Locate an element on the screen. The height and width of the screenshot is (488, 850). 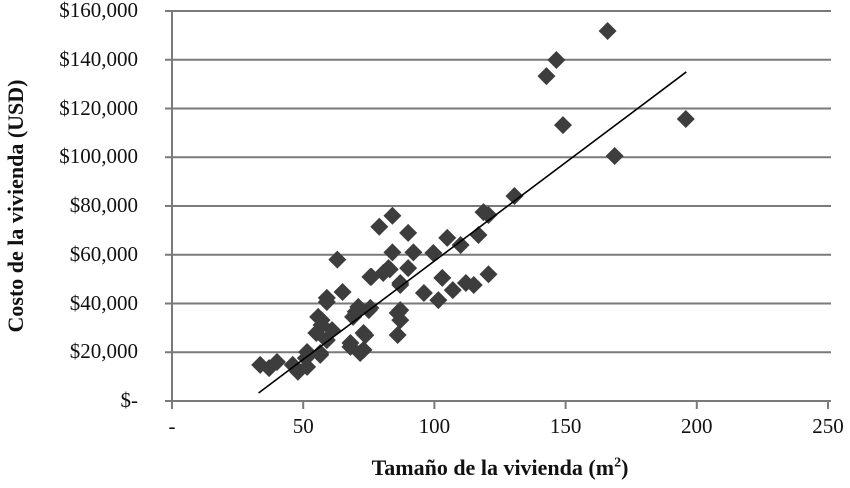
x-tick-label: 200 is located at coordinates (697, 426).